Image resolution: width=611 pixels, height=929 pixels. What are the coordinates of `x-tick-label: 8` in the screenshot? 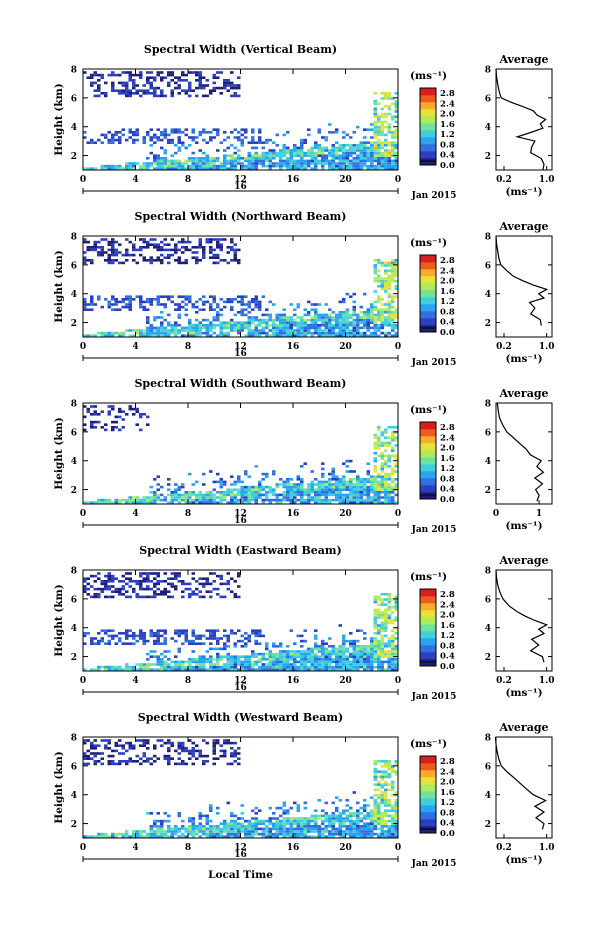 It's located at (188, 180).